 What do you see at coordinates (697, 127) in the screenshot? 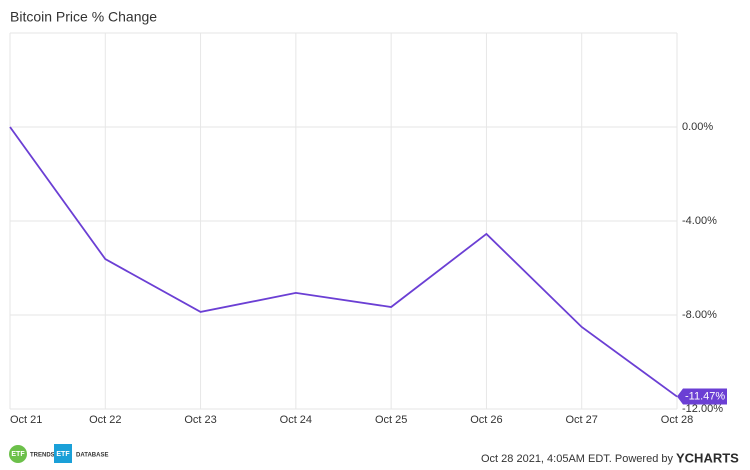
I see `y-tick-label: 0.00%` at bounding box center [697, 127].